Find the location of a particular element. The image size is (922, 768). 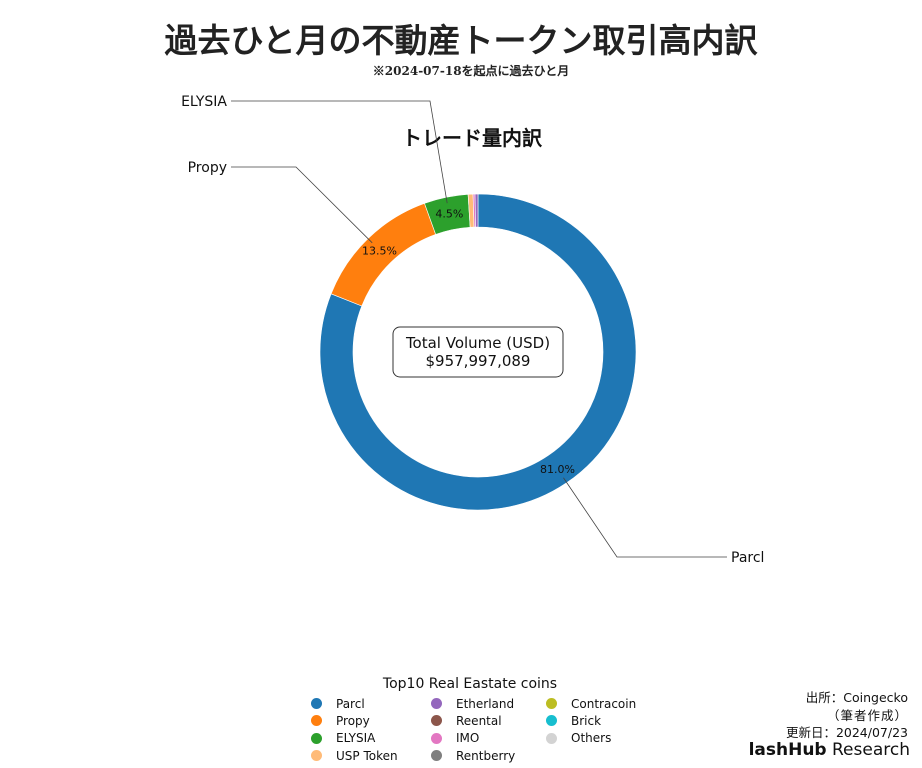

legend-item-etherland: Etherland is located at coordinates (482, 703).